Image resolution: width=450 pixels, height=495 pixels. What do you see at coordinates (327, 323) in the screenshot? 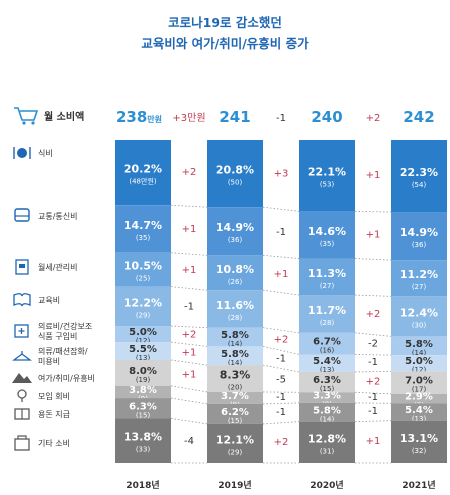
I see `segment-amount: (28)` at bounding box center [327, 323].